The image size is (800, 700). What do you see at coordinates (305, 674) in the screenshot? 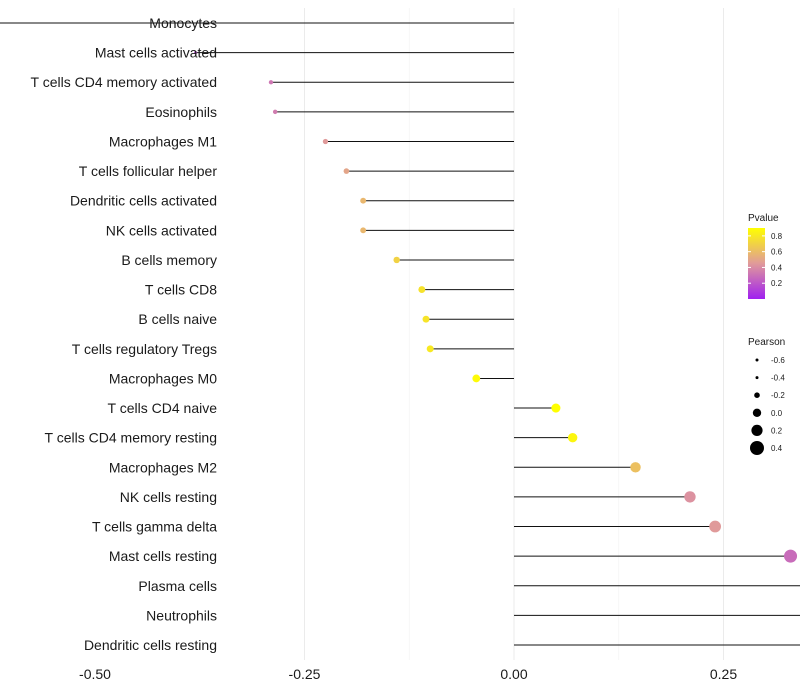
I see `x-tick-label: -0.25` at bounding box center [305, 674].